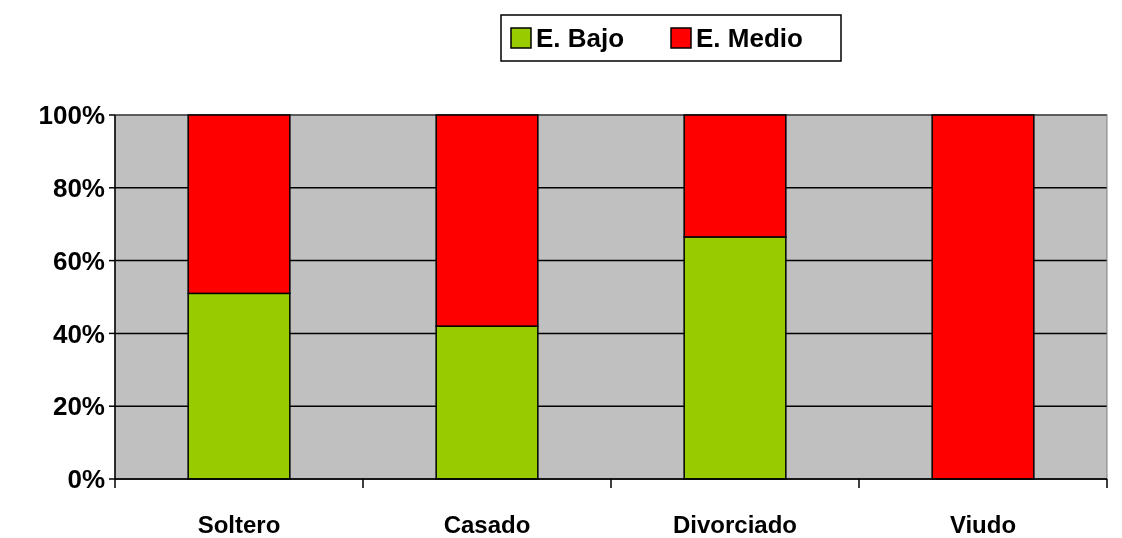 This screenshot has width=1122, height=538. I want to click on y-tick-label: 0%, so click(86, 479).